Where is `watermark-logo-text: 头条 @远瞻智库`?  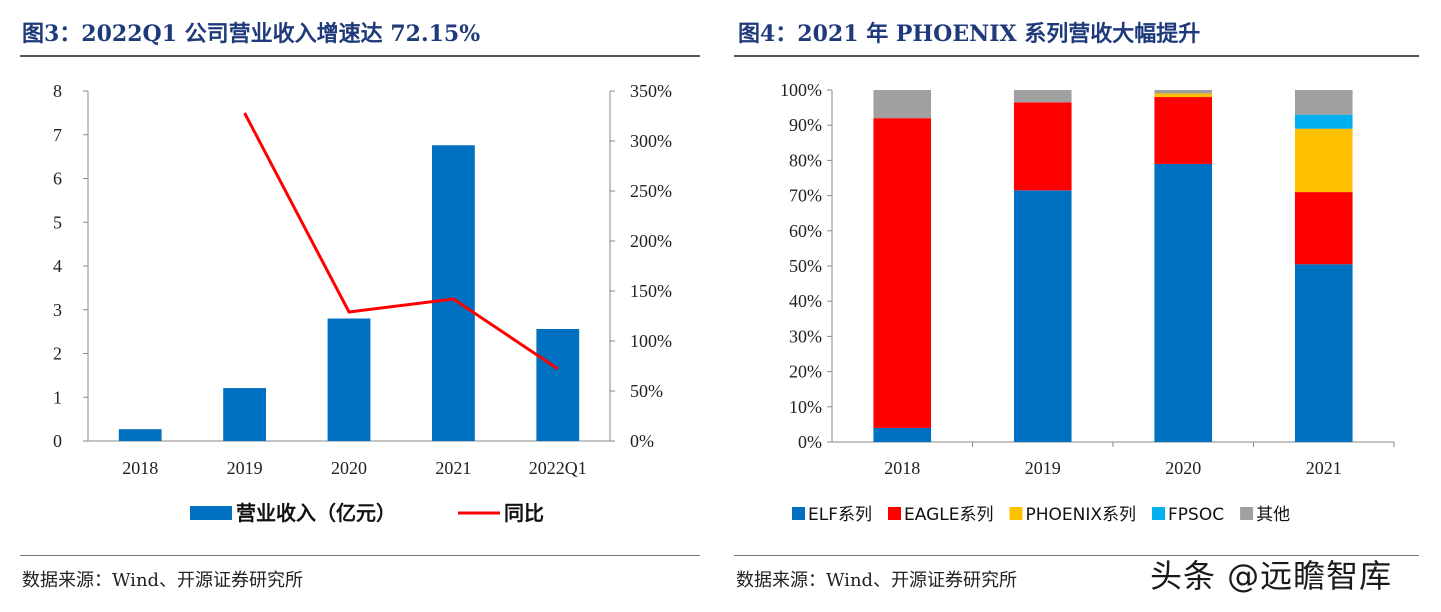
watermark-logo-text: 头条 @远瞻智库 is located at coordinates (1271, 576).